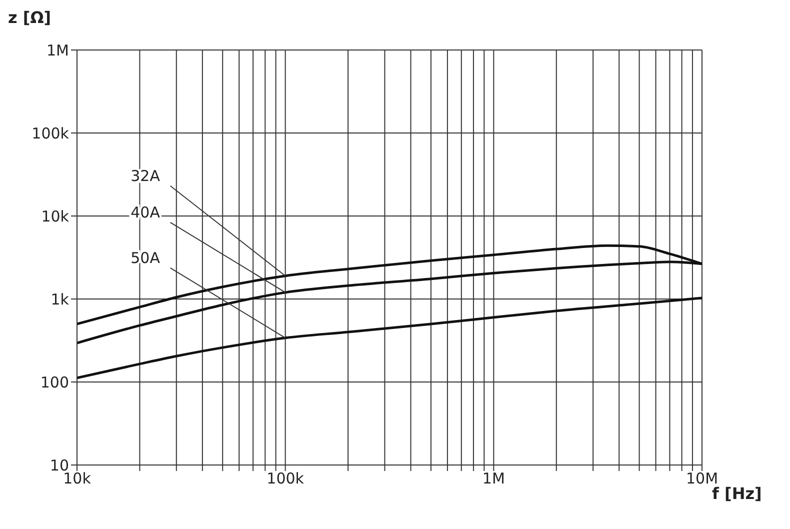 Image resolution: width=790 pixels, height=529 pixels. What do you see at coordinates (77, 479) in the screenshot?
I see `x-tick-label: 10k` at bounding box center [77, 479].